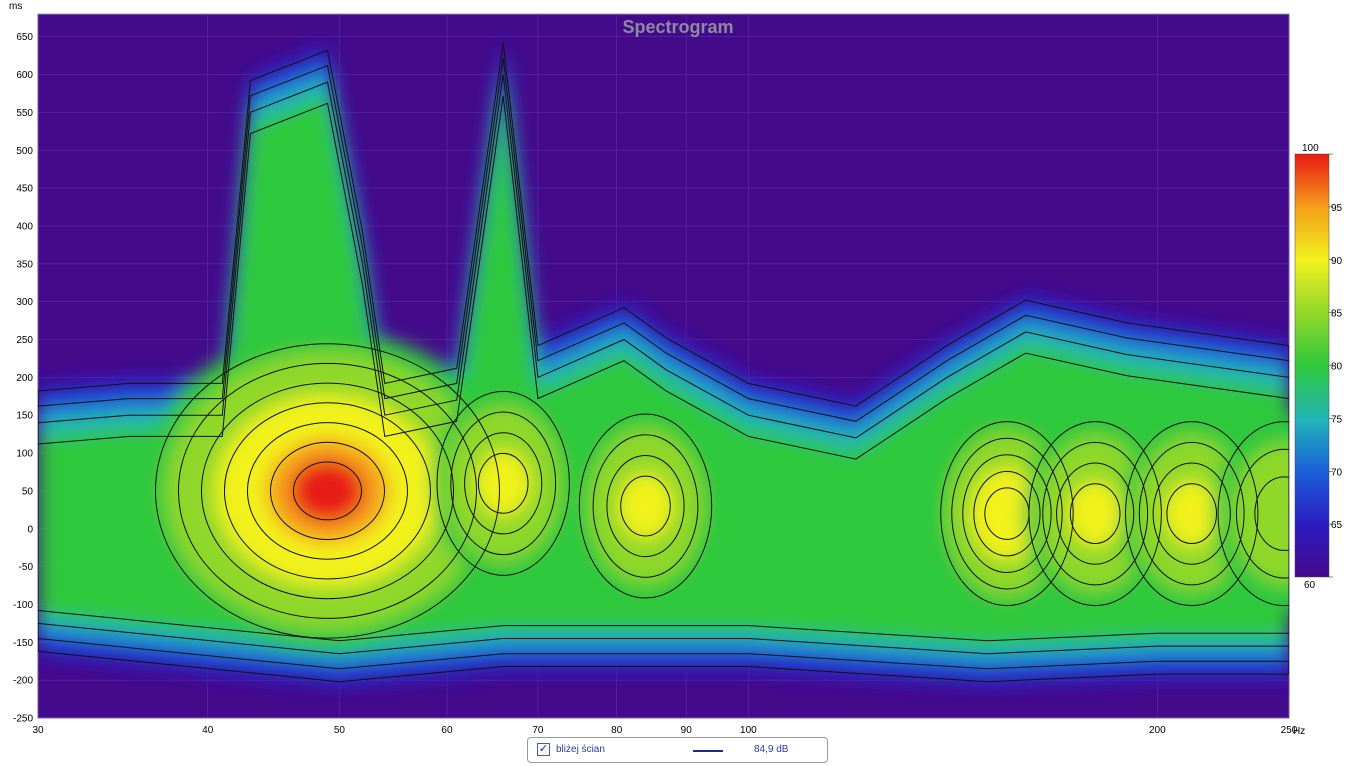 Image resolution: width=1356 pixels, height=766 pixels. Describe the element at coordinates (24, 226) in the screenshot. I see `y-tick-label: 400` at that location.